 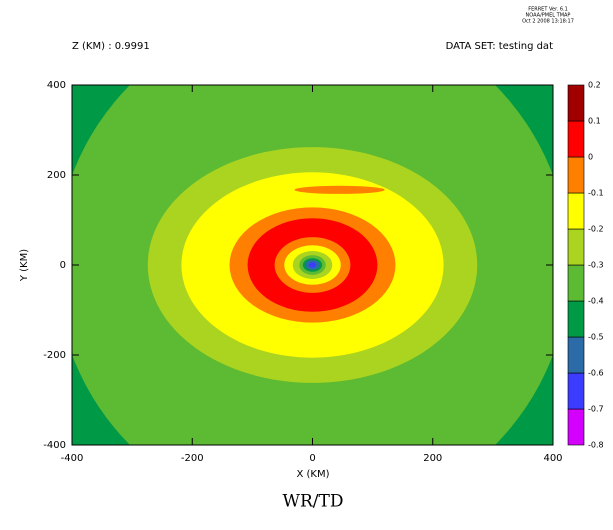 I want to click on colorbar-label: -0.7, so click(x=596, y=409).